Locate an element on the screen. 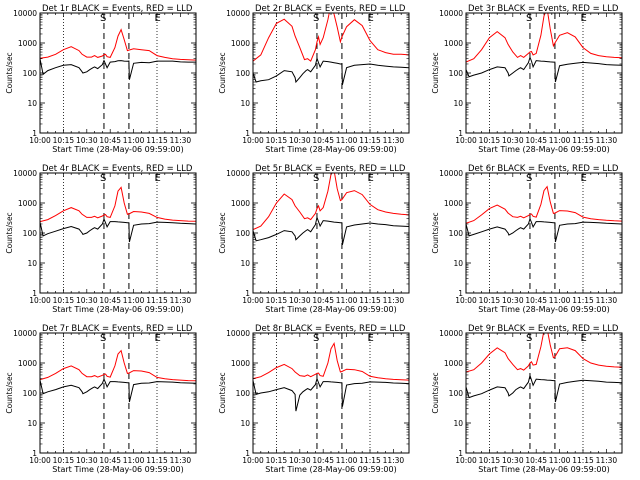 This screenshot has width=640, height=480. panel-title: Det 3r BLACK = Events, RED = LLD is located at coordinates (543, 9).